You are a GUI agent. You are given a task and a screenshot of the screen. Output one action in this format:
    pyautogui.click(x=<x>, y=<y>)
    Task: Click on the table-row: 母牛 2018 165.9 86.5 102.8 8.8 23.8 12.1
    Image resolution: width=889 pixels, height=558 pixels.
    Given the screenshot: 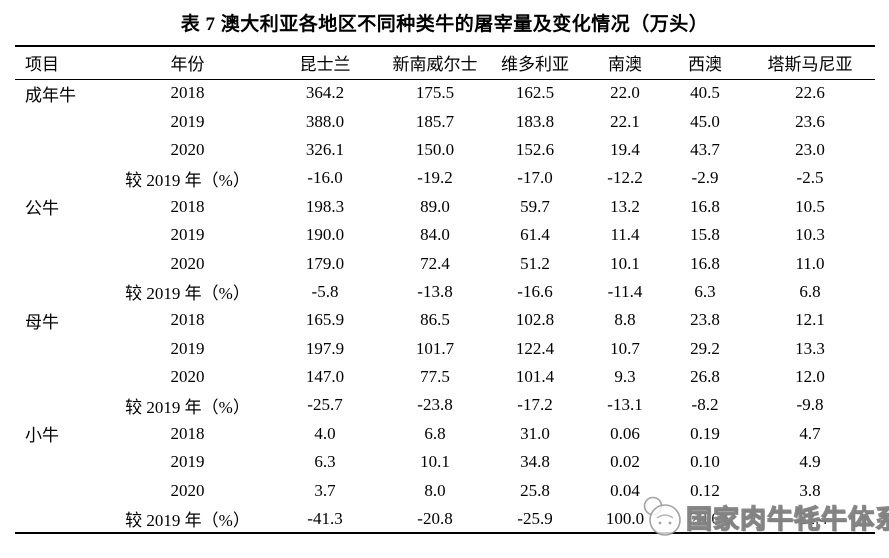 What is the action you would take?
    pyautogui.click(x=445, y=320)
    